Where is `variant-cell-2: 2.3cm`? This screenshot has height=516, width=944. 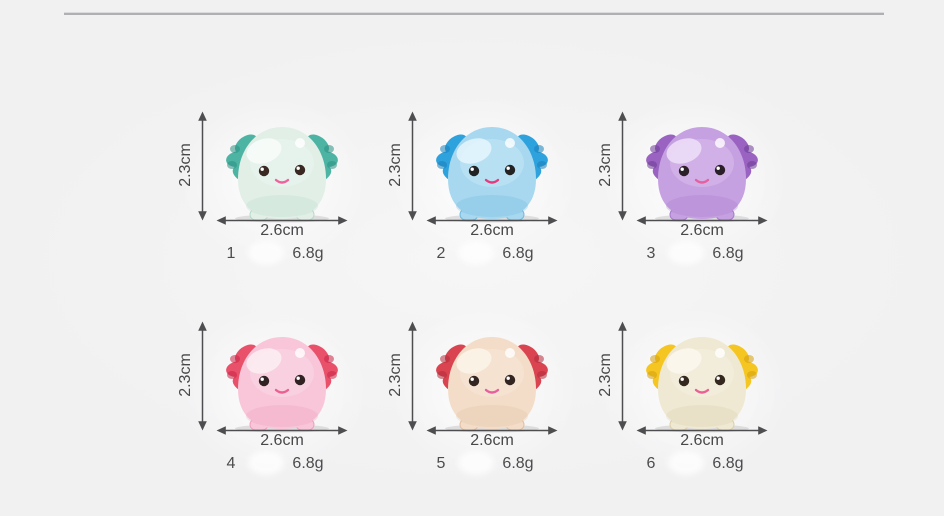 variant-cell-2: 2.3cm is located at coordinates (482, 186).